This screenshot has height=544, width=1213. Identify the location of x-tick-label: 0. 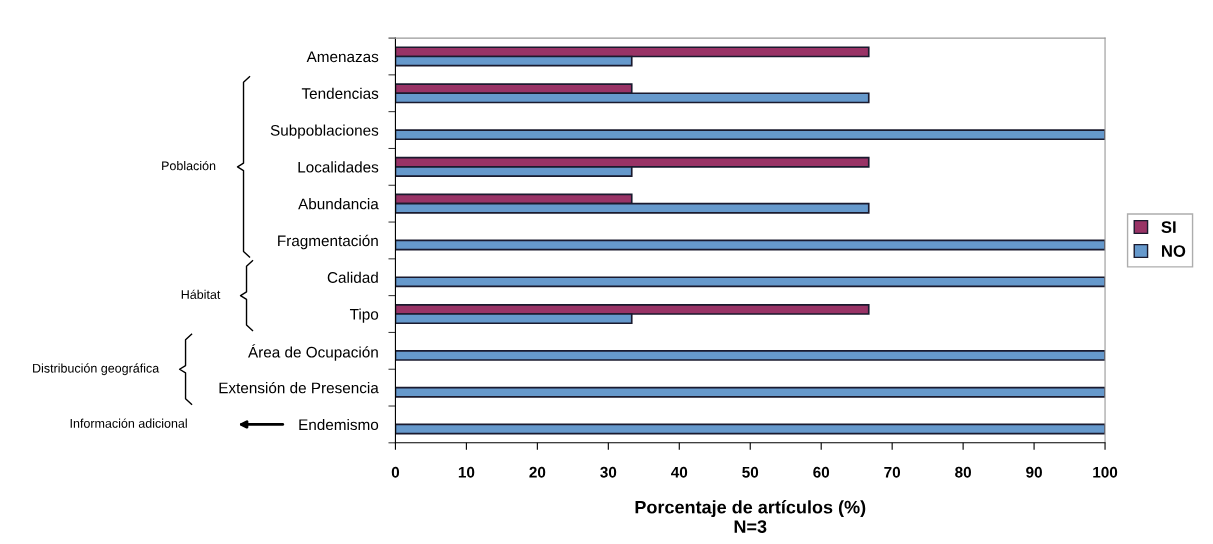
(395, 472).